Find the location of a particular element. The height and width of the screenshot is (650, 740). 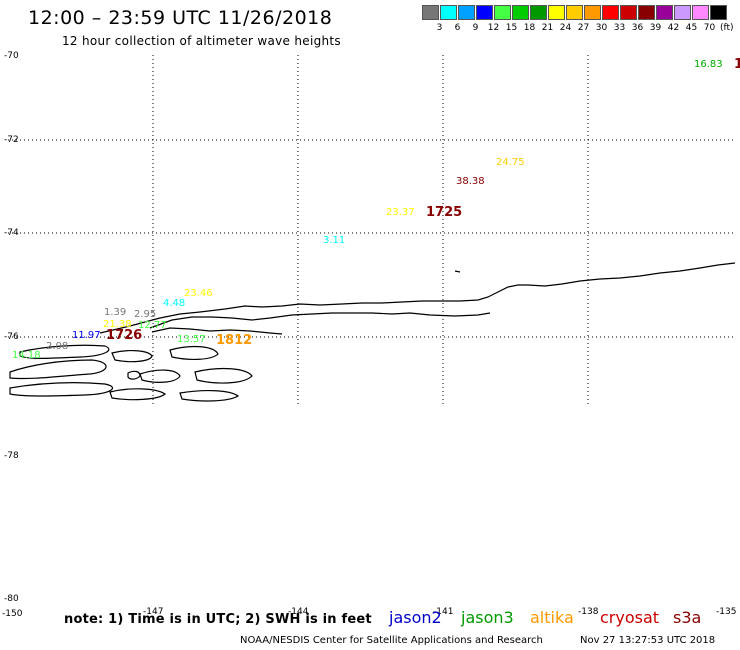

map-title: 12:00 – 23:59 UTC 11/26/2018 is located at coordinates (180, 18).